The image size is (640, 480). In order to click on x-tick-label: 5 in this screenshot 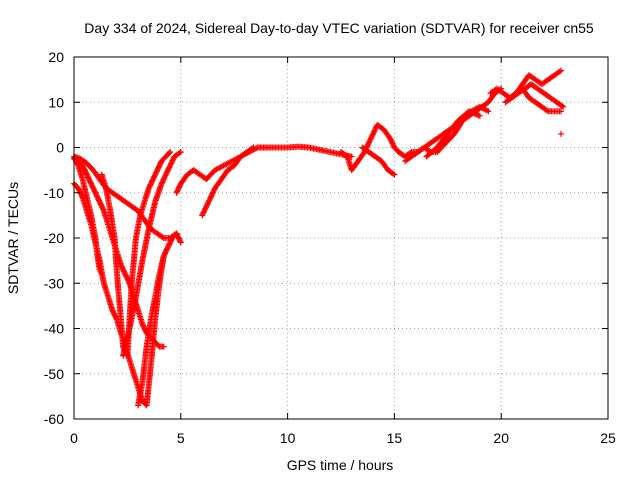, I will do `click(181, 438)`.